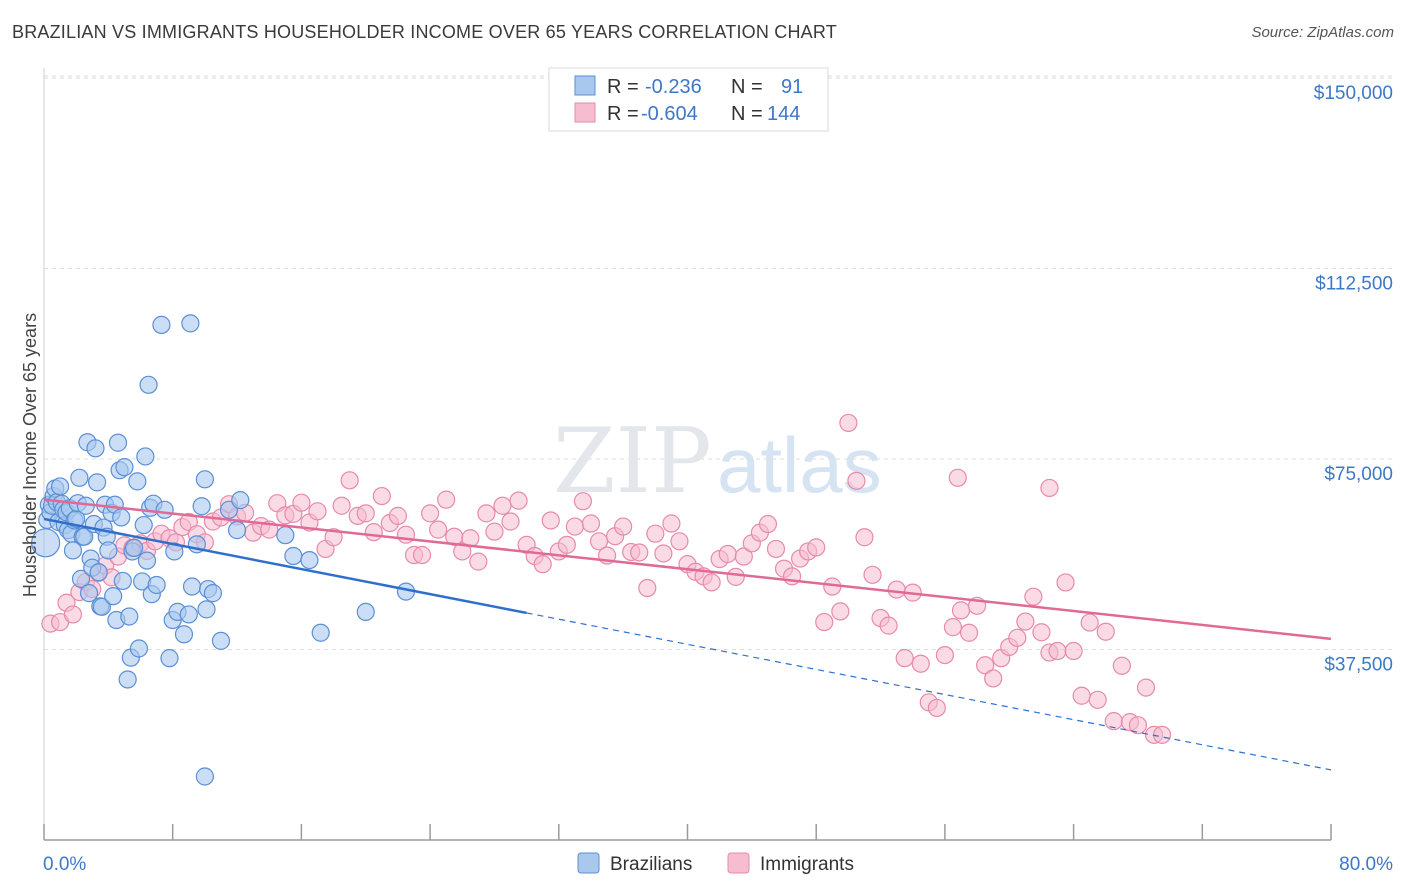 Image resolution: width=1406 pixels, height=892 pixels. I want to click on legend-swatch-immigrants, so click(585, 112).